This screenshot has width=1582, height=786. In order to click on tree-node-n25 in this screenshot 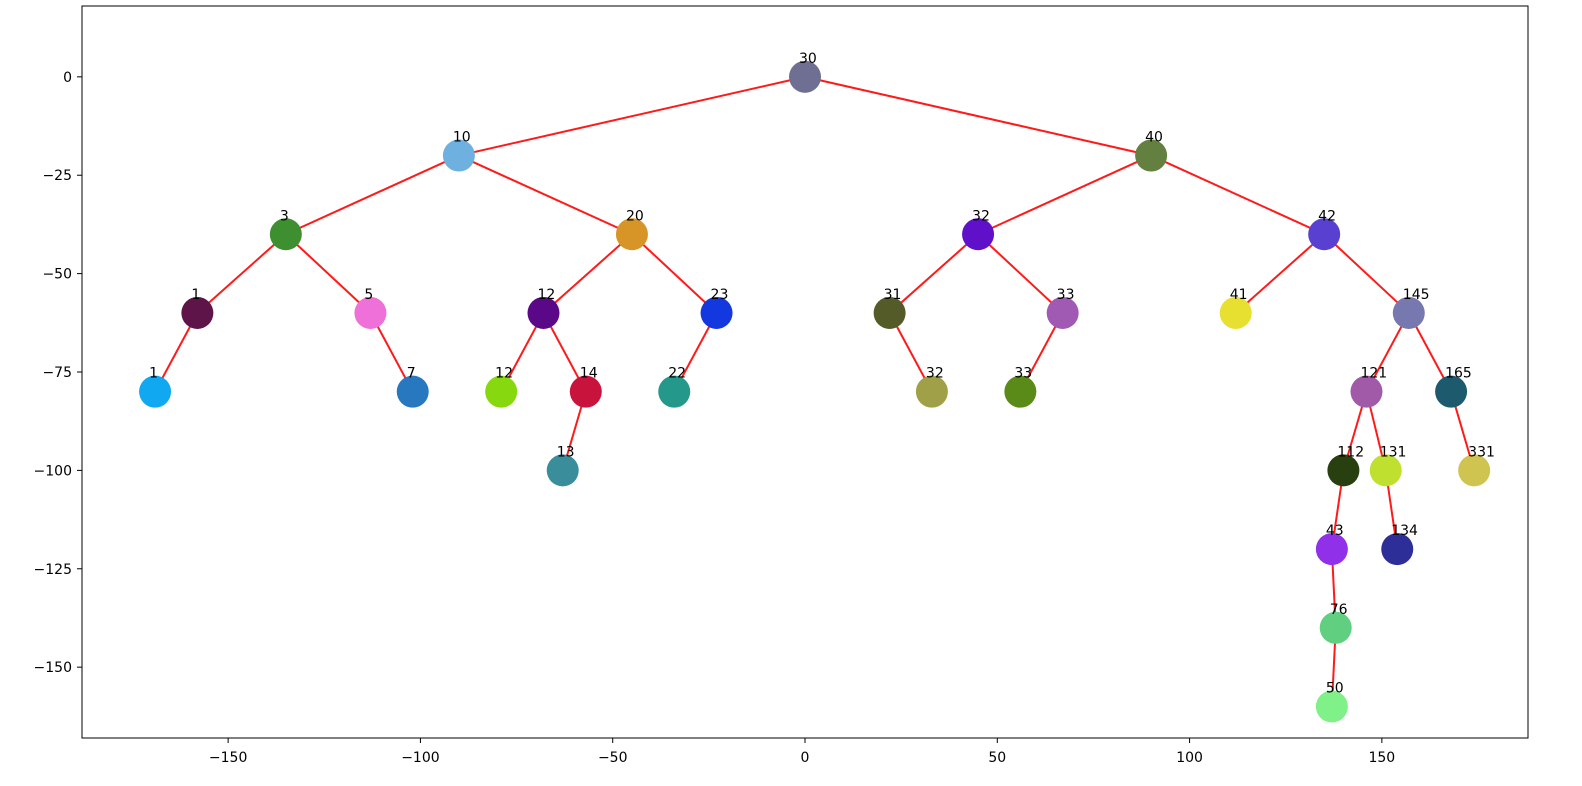, I will do `click(1343, 470)`.